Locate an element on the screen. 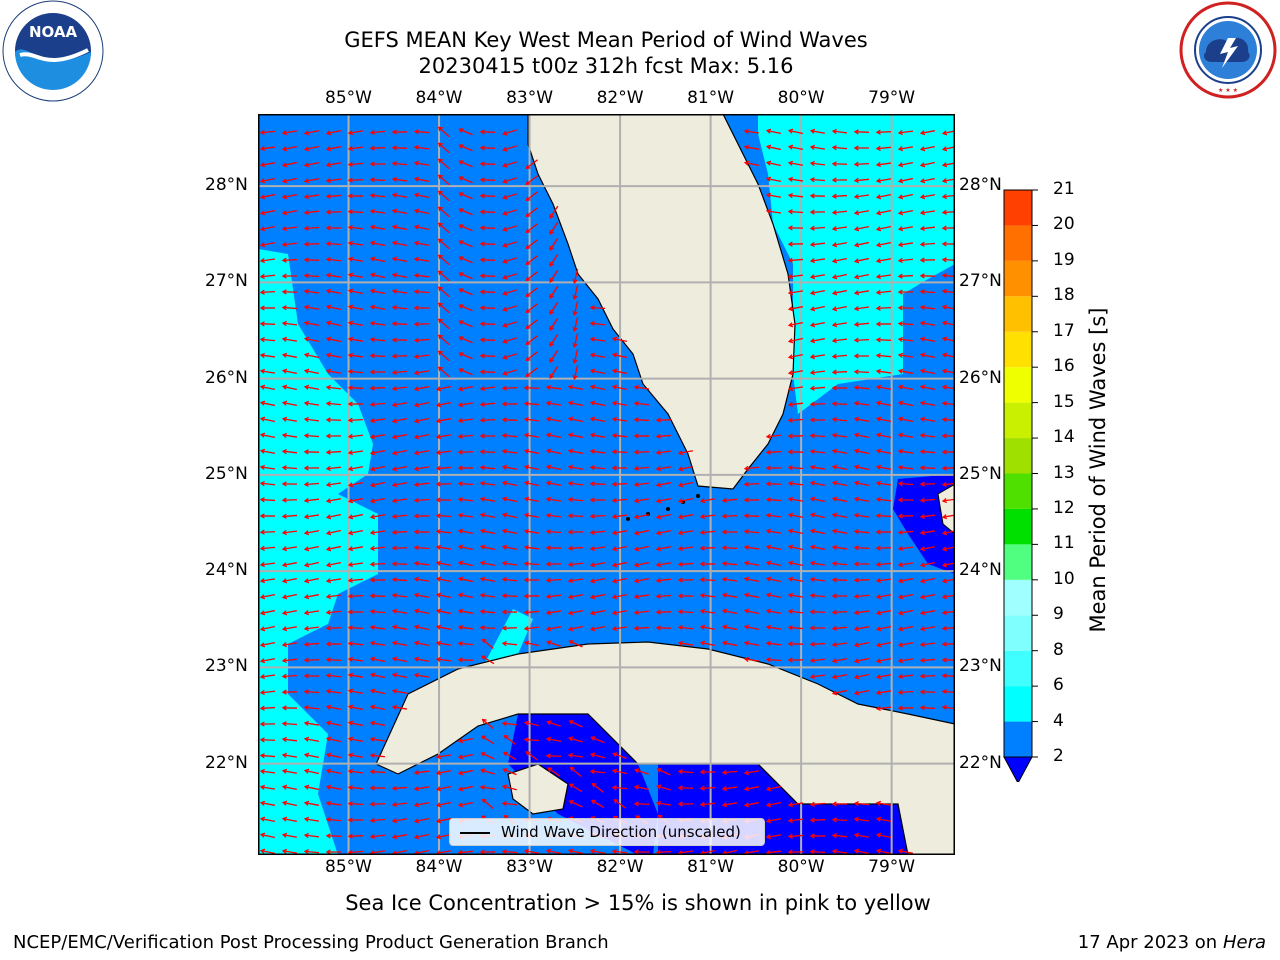 This screenshot has height=960, width=1280. lon-tick-label: 81°W is located at coordinates (711, 867).